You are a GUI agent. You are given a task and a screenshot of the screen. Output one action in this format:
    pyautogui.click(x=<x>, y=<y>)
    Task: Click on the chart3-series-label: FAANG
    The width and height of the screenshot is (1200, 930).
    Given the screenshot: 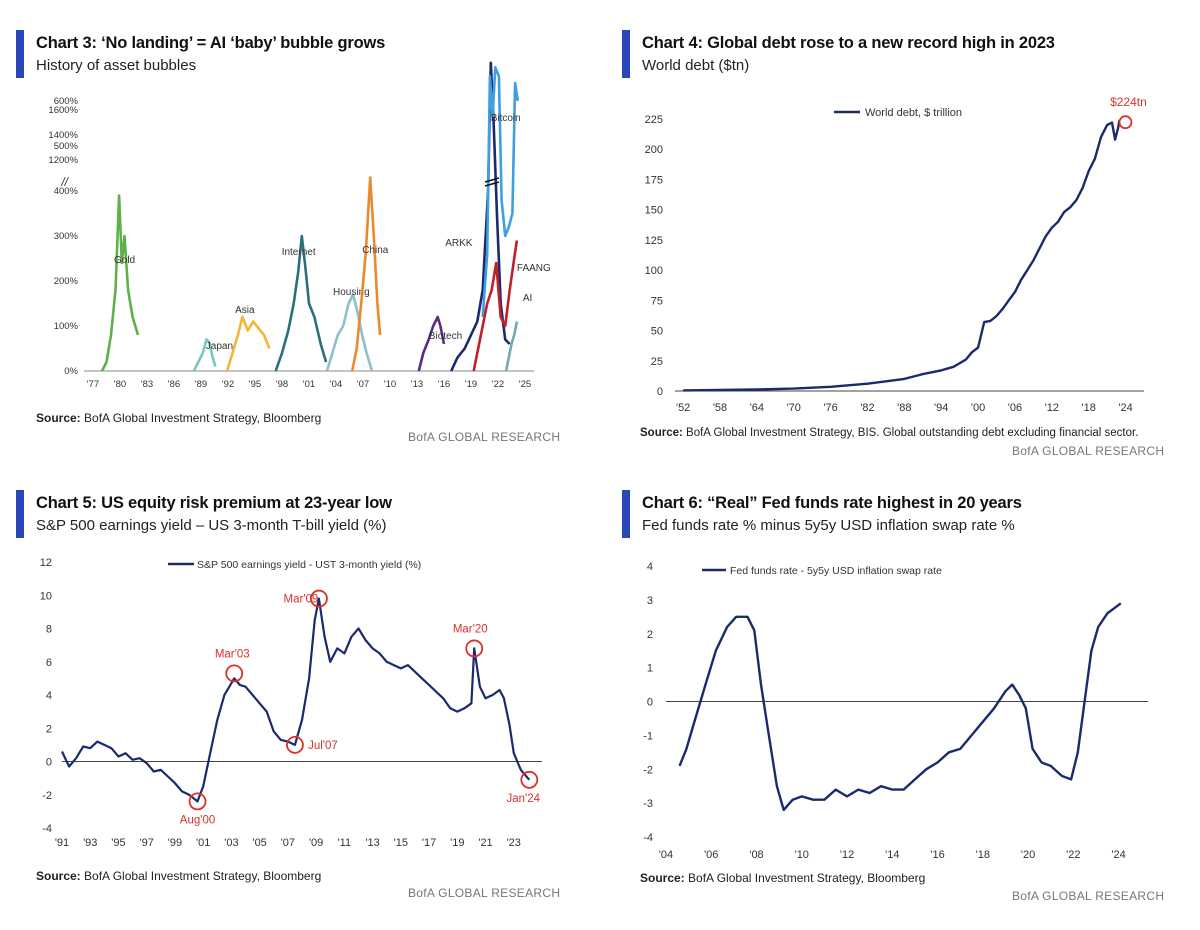 What is the action you would take?
    pyautogui.click(x=534, y=268)
    